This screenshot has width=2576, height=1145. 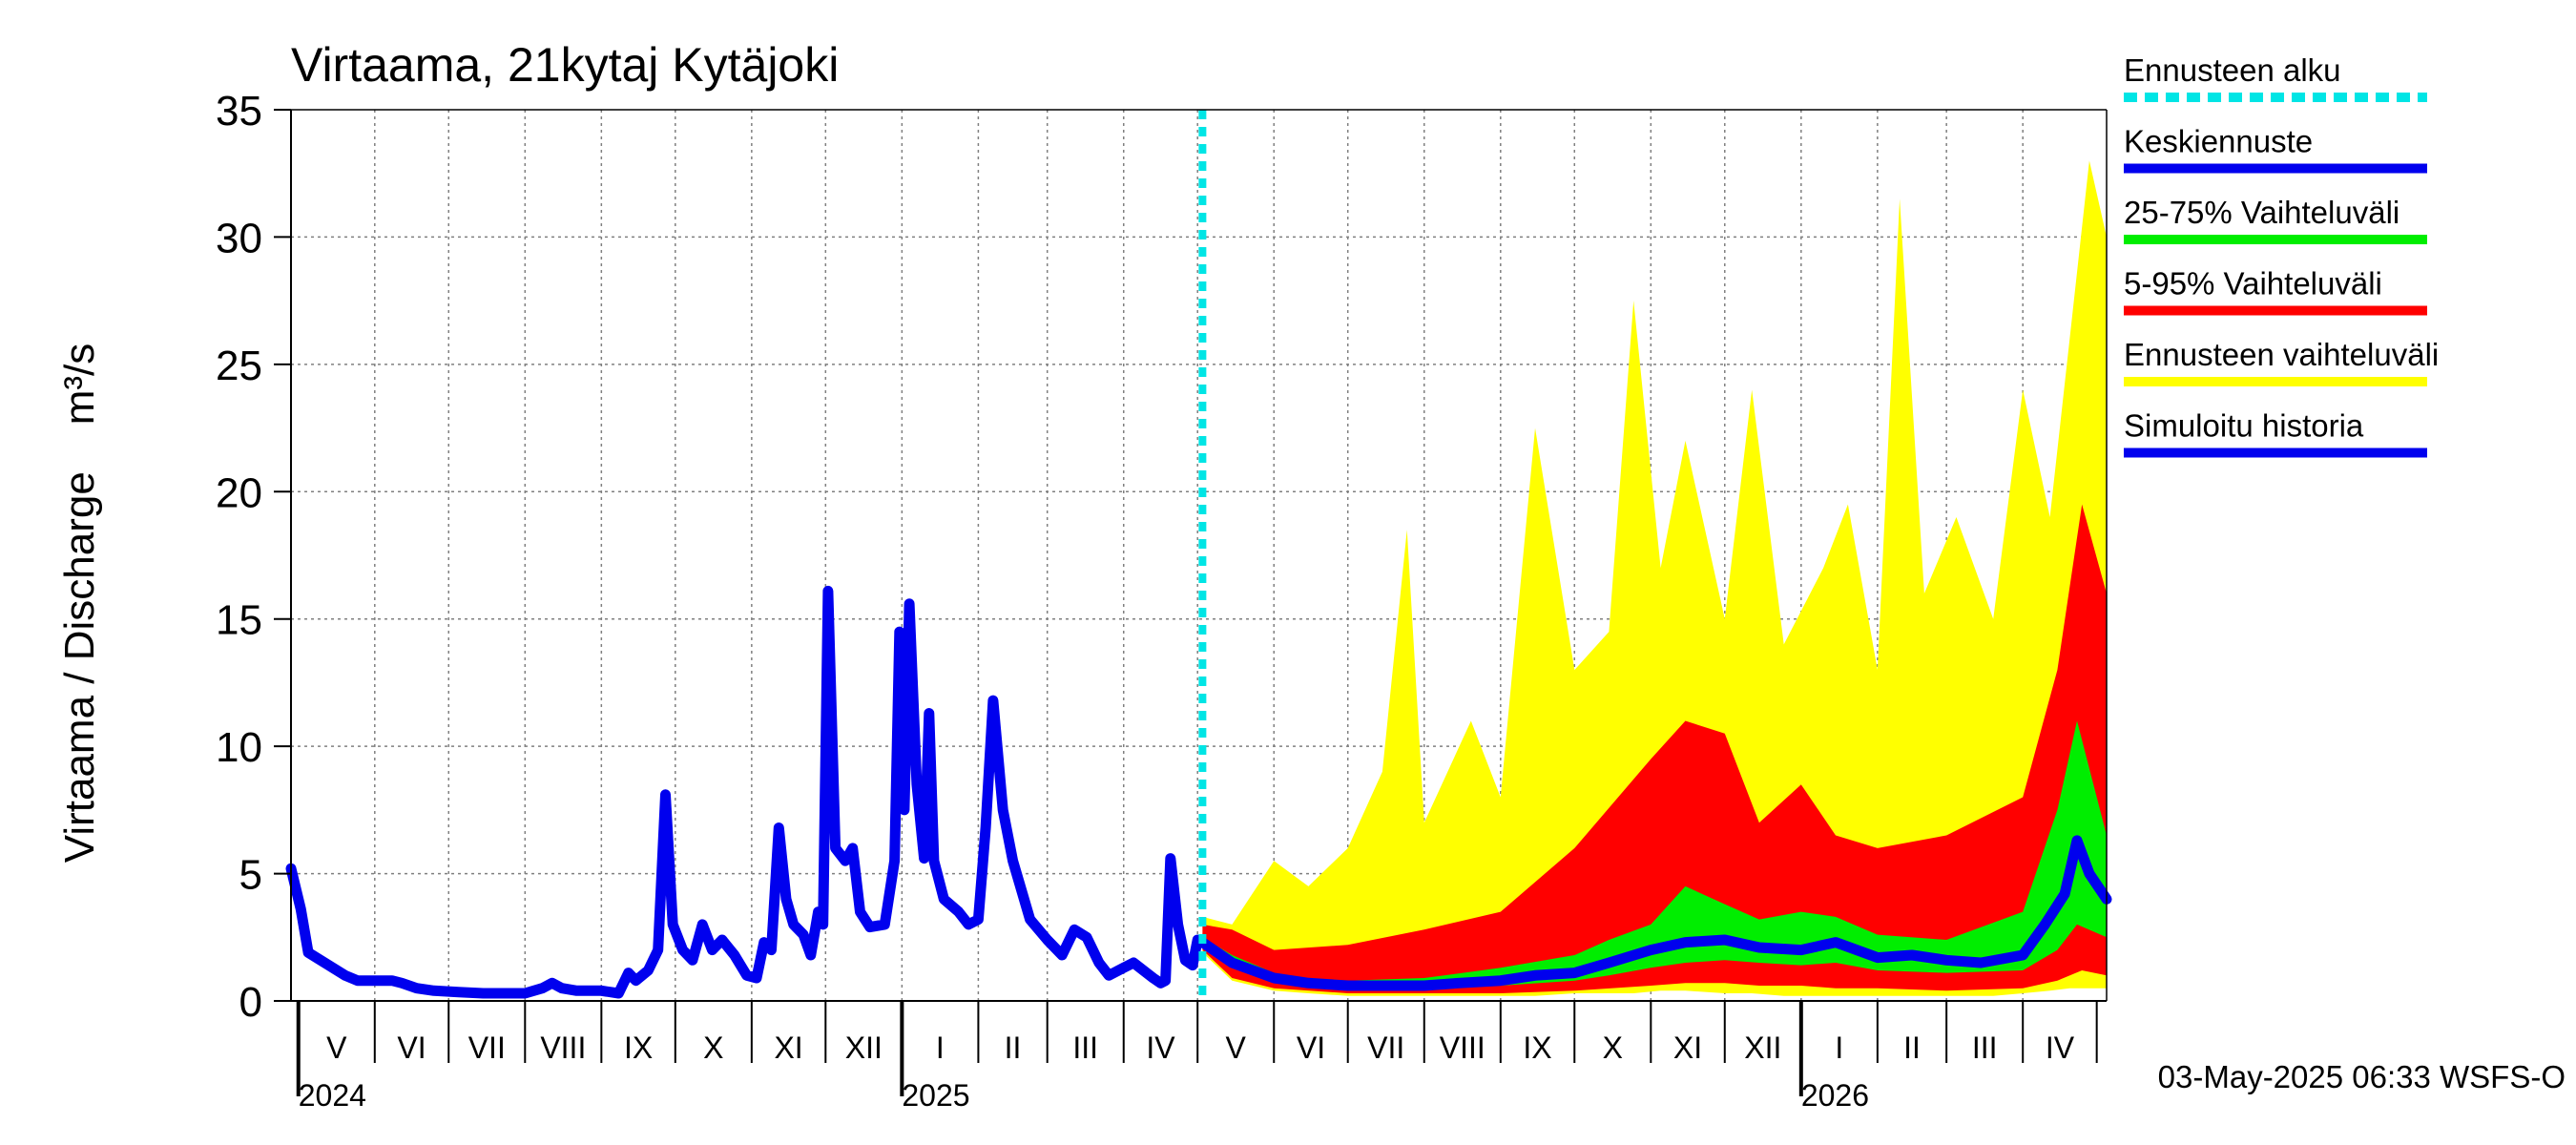 What do you see at coordinates (2232, 70) in the screenshot?
I see `legend-label: Ennusteen alku` at bounding box center [2232, 70].